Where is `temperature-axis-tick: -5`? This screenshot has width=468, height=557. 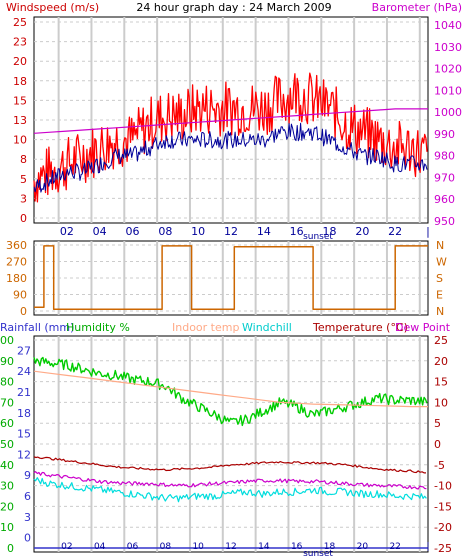 temperature-axis-tick: -5 is located at coordinates (439, 465).